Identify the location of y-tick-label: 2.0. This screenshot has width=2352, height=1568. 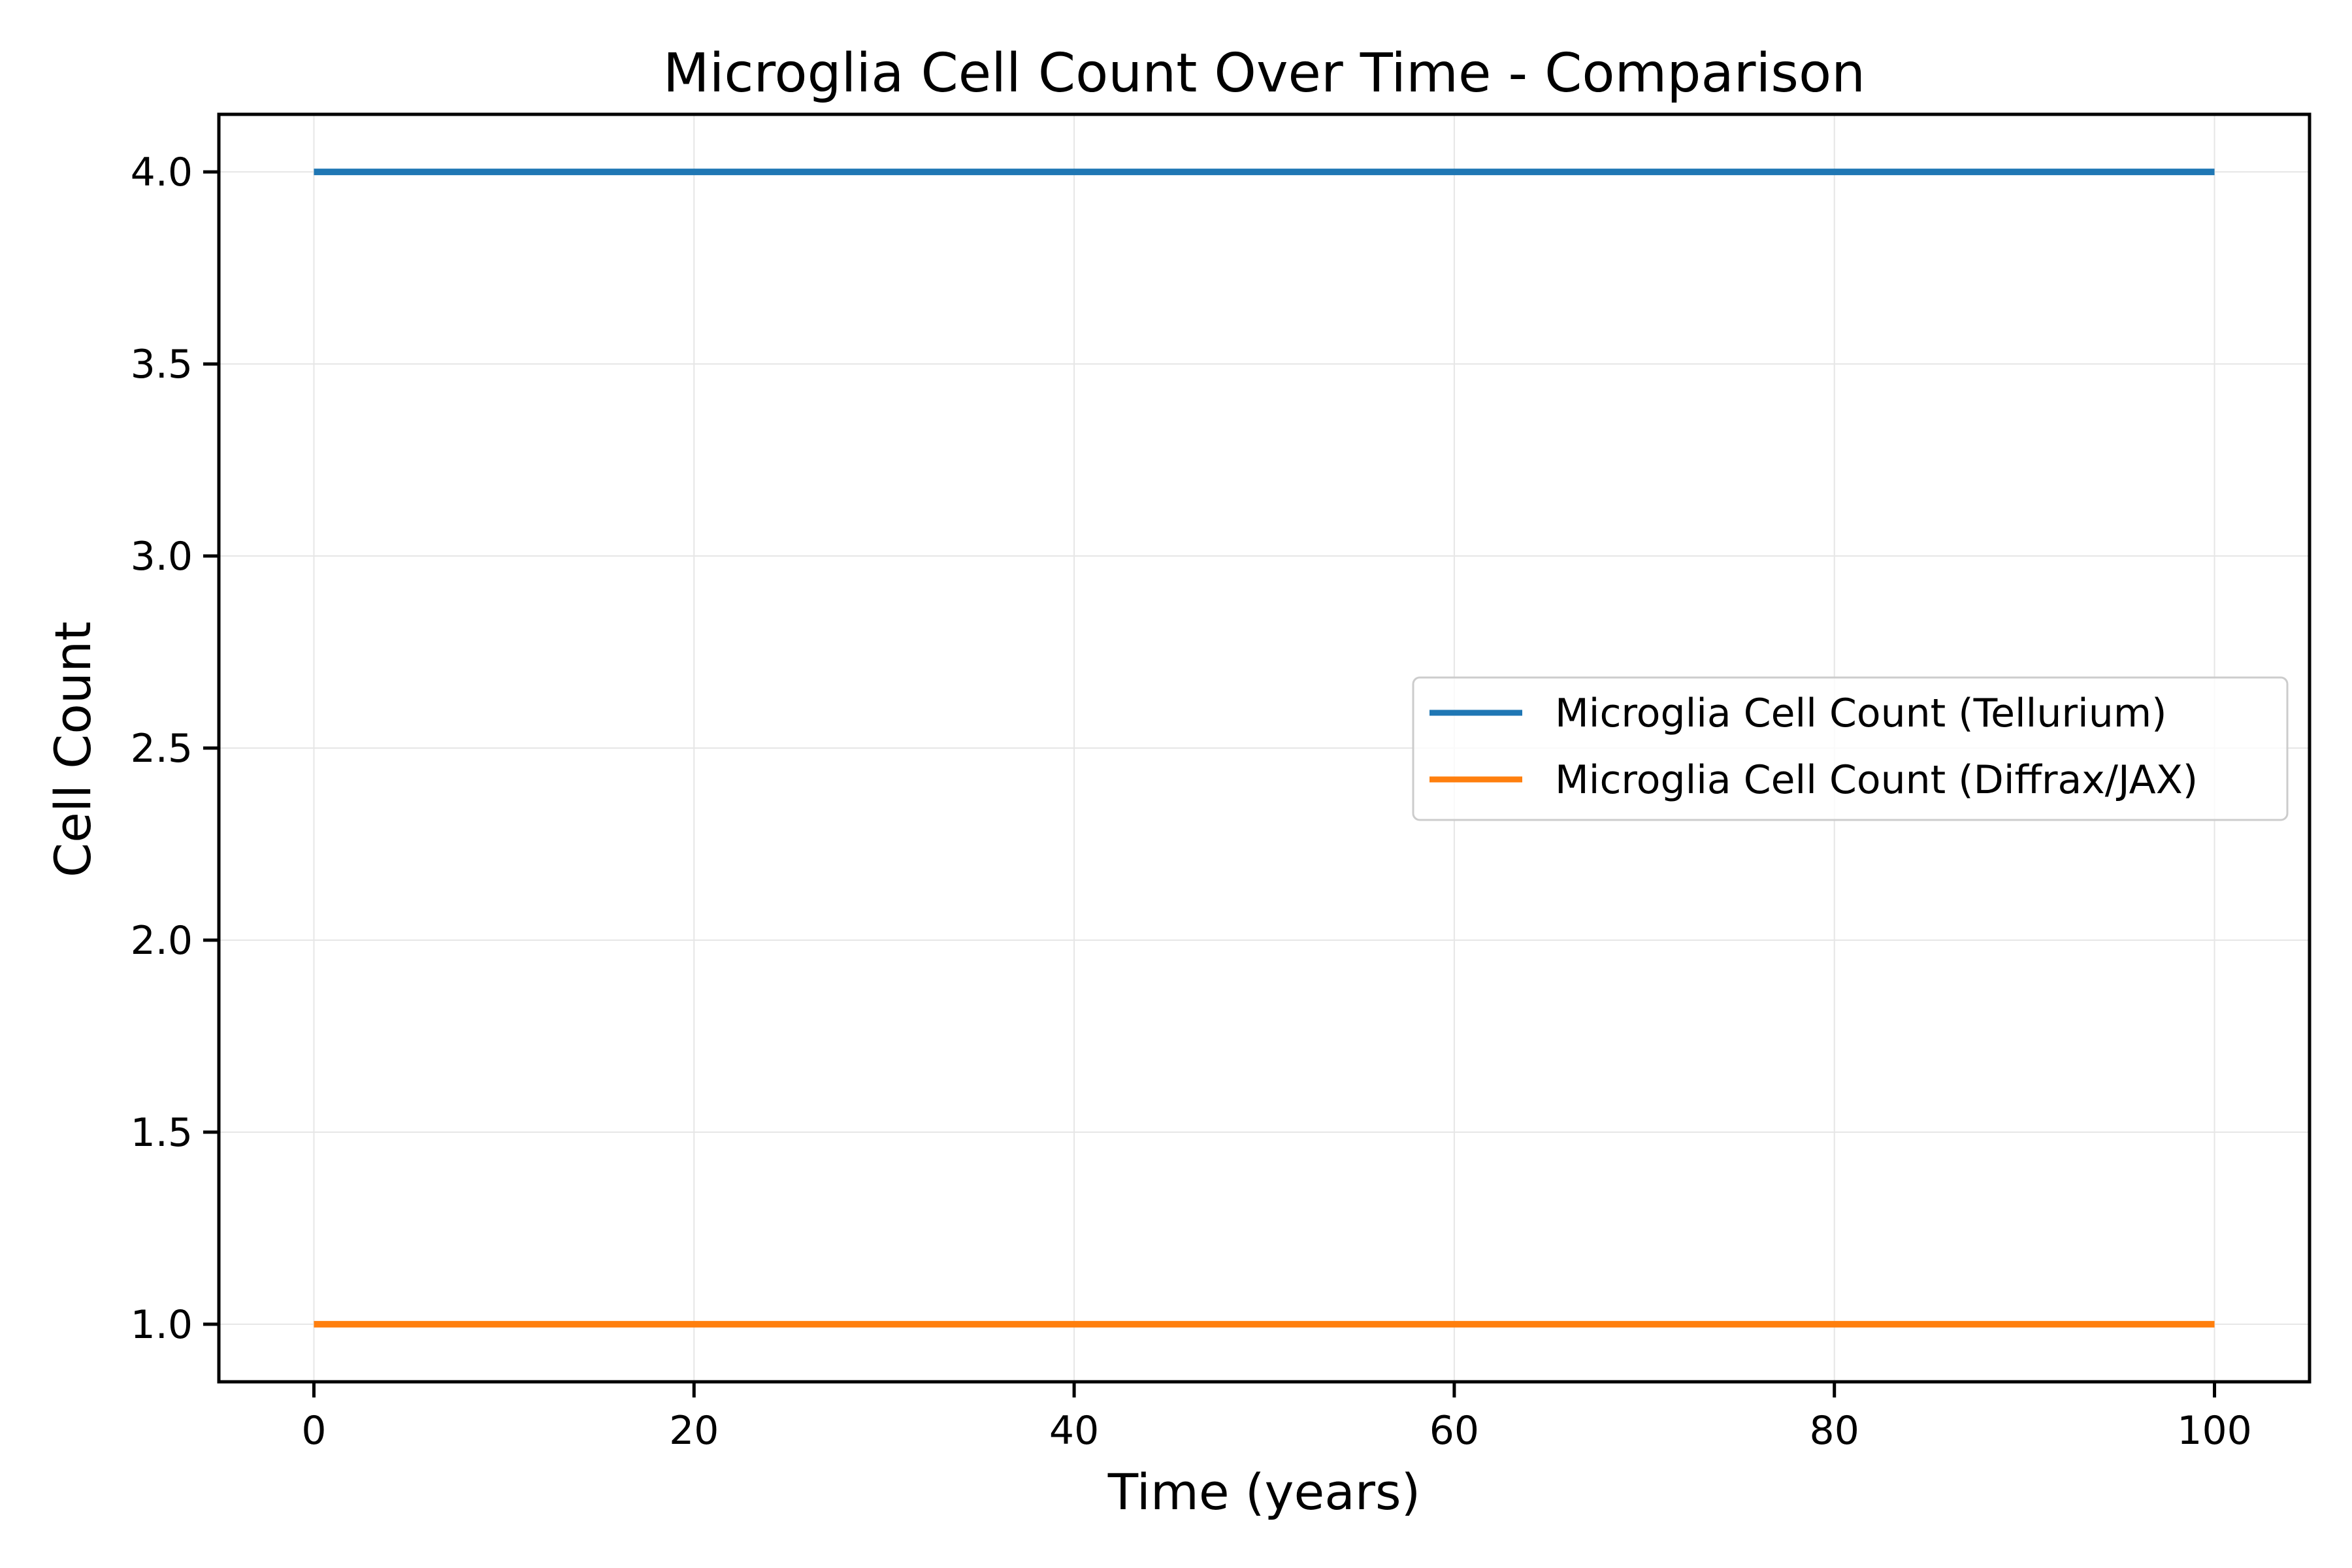
(162, 941).